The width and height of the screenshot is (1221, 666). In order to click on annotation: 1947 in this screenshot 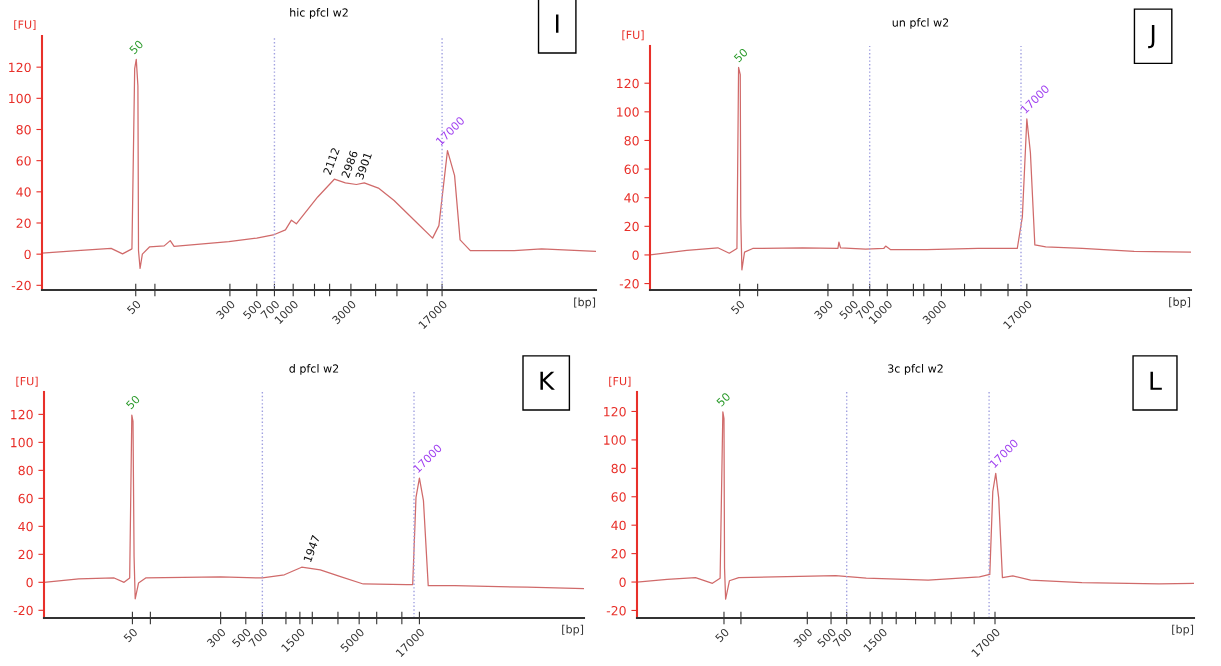, I will do `click(312, 548)`.